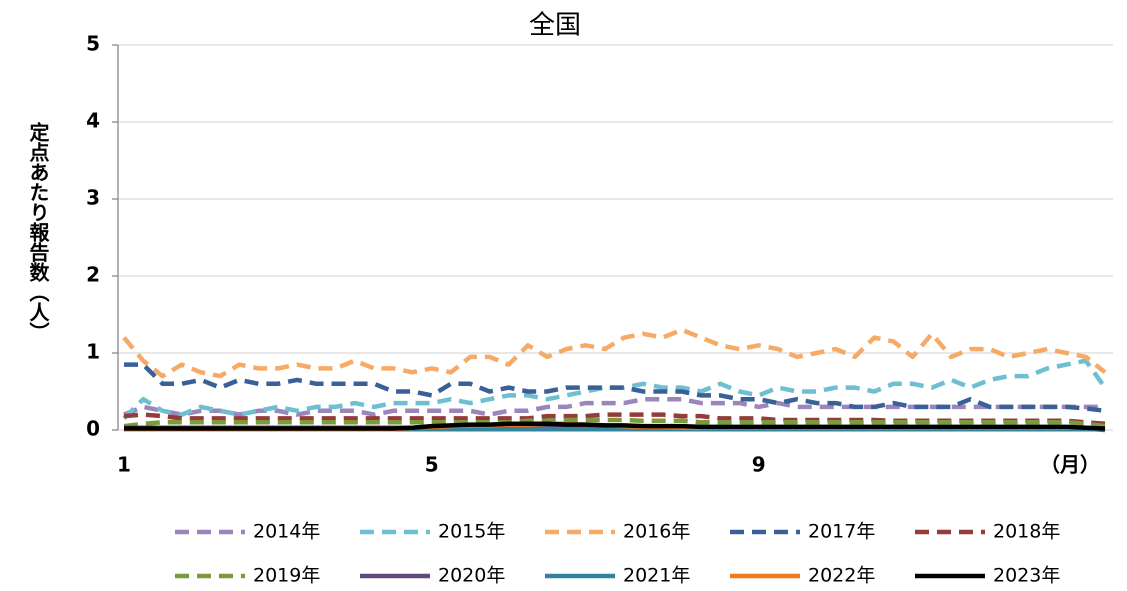 This screenshot has width=1127, height=591. I want to click on legend-label: 2022年, so click(841, 576).